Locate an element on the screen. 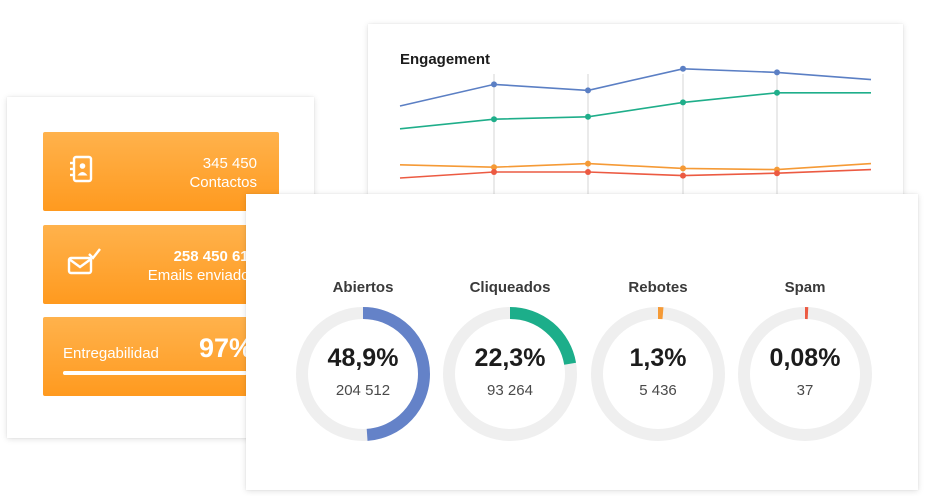 Image resolution: width=925 pixels, height=496 pixels. opens-title: Abiertos is located at coordinates (363, 287).